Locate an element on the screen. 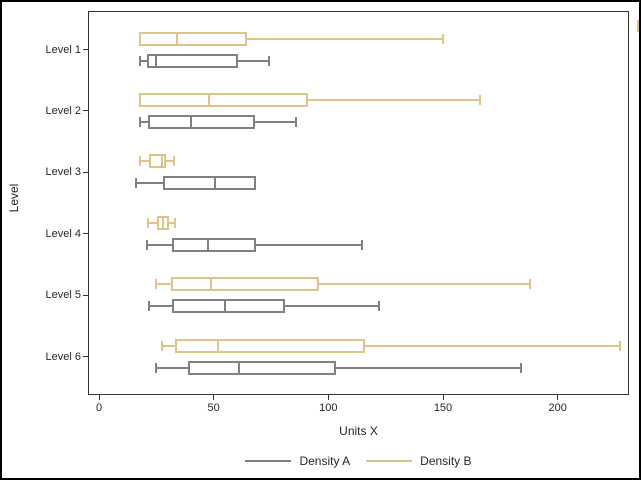 The width and height of the screenshot is (641, 480). y-tick-label: Level 3 is located at coordinates (63, 172).